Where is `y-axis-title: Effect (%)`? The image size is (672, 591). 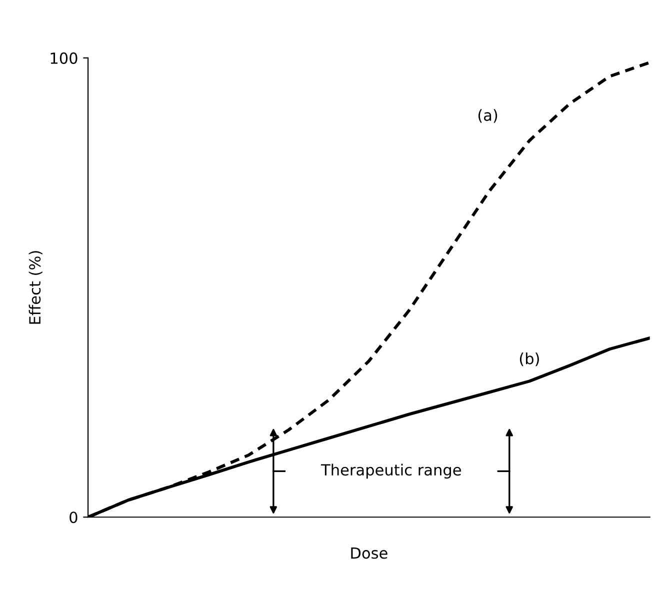 y-axis-title: Effect (%) is located at coordinates (35, 287).